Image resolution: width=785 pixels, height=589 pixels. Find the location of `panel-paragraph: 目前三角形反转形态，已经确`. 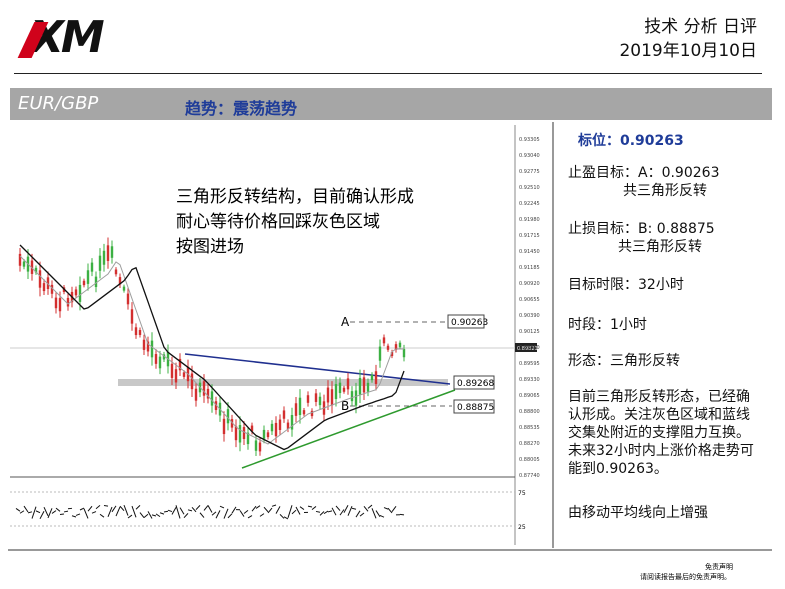

panel-paragraph: 目前三角形反转形态，已经确 is located at coordinates (659, 397).